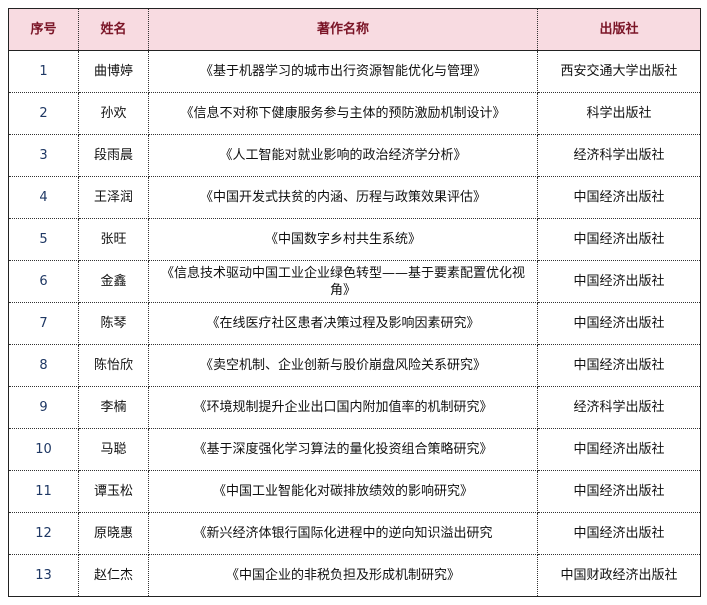 Image resolution: width=707 pixels, height=605 pixels. What do you see at coordinates (343, 113) in the screenshot?
I see `work-title: 《信息不对称下健康服务参与主体的预防激励机制设计》` at bounding box center [343, 113].